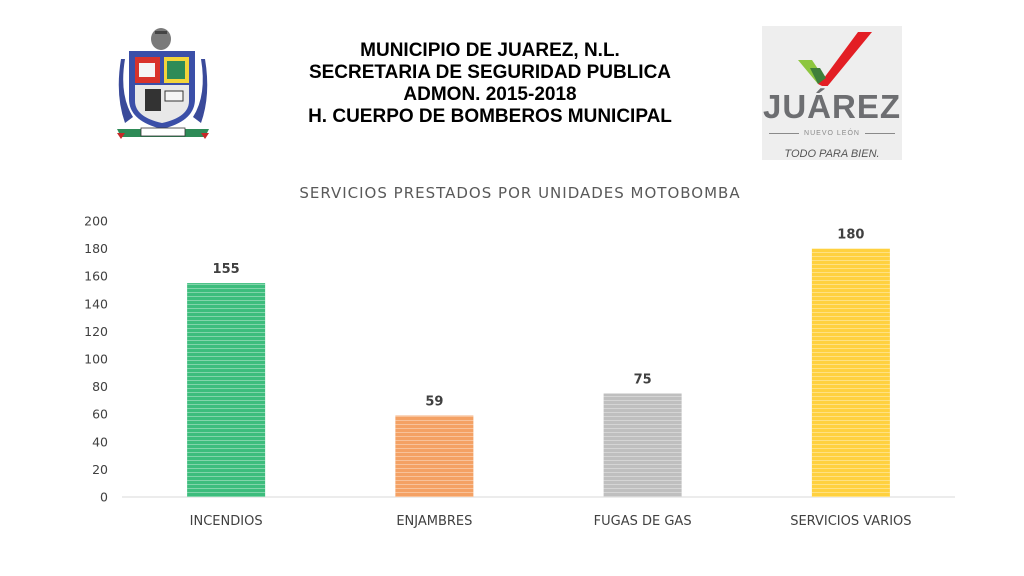 This screenshot has width=1024, height=576. Describe the element at coordinates (96, 331) in the screenshot. I see `y-tick-label: 120` at that location.